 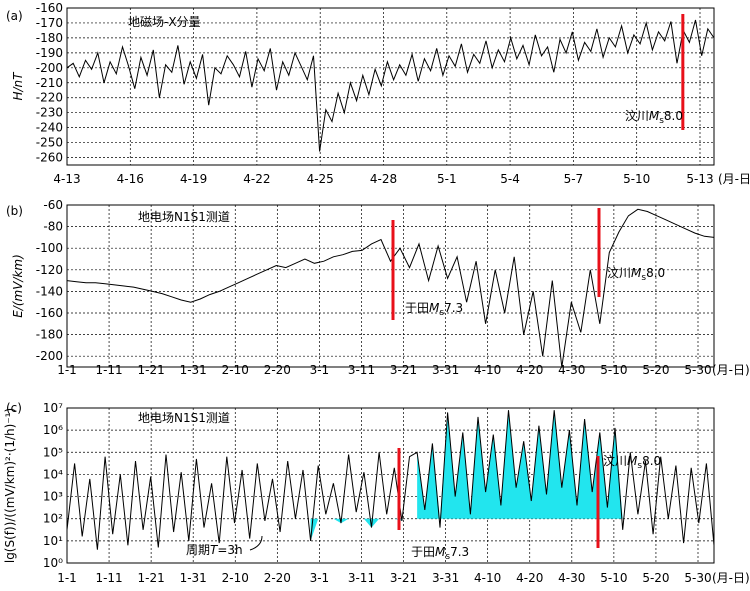 What do you see at coordinates (193, 179) in the screenshot?
I see `x-tick-label: 4-19` at bounding box center [193, 179].